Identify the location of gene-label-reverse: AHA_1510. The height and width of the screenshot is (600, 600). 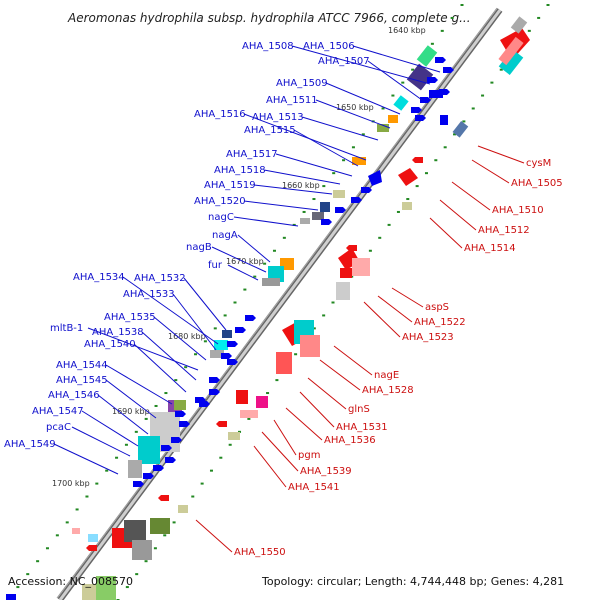
(518, 210).